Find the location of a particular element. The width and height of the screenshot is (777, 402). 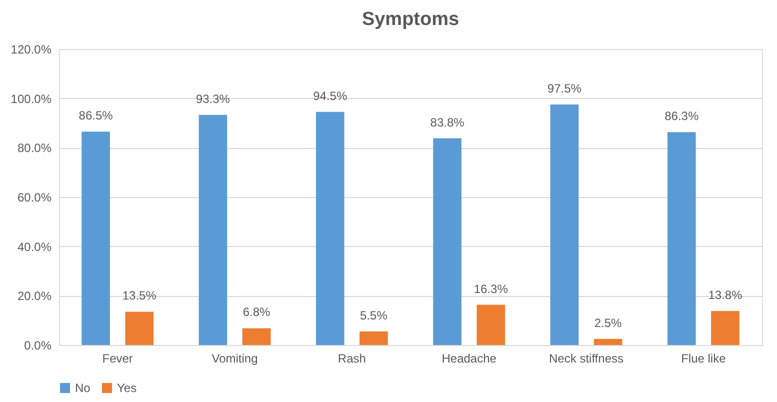

y-tick-label: 40.0% is located at coordinates (34, 247).